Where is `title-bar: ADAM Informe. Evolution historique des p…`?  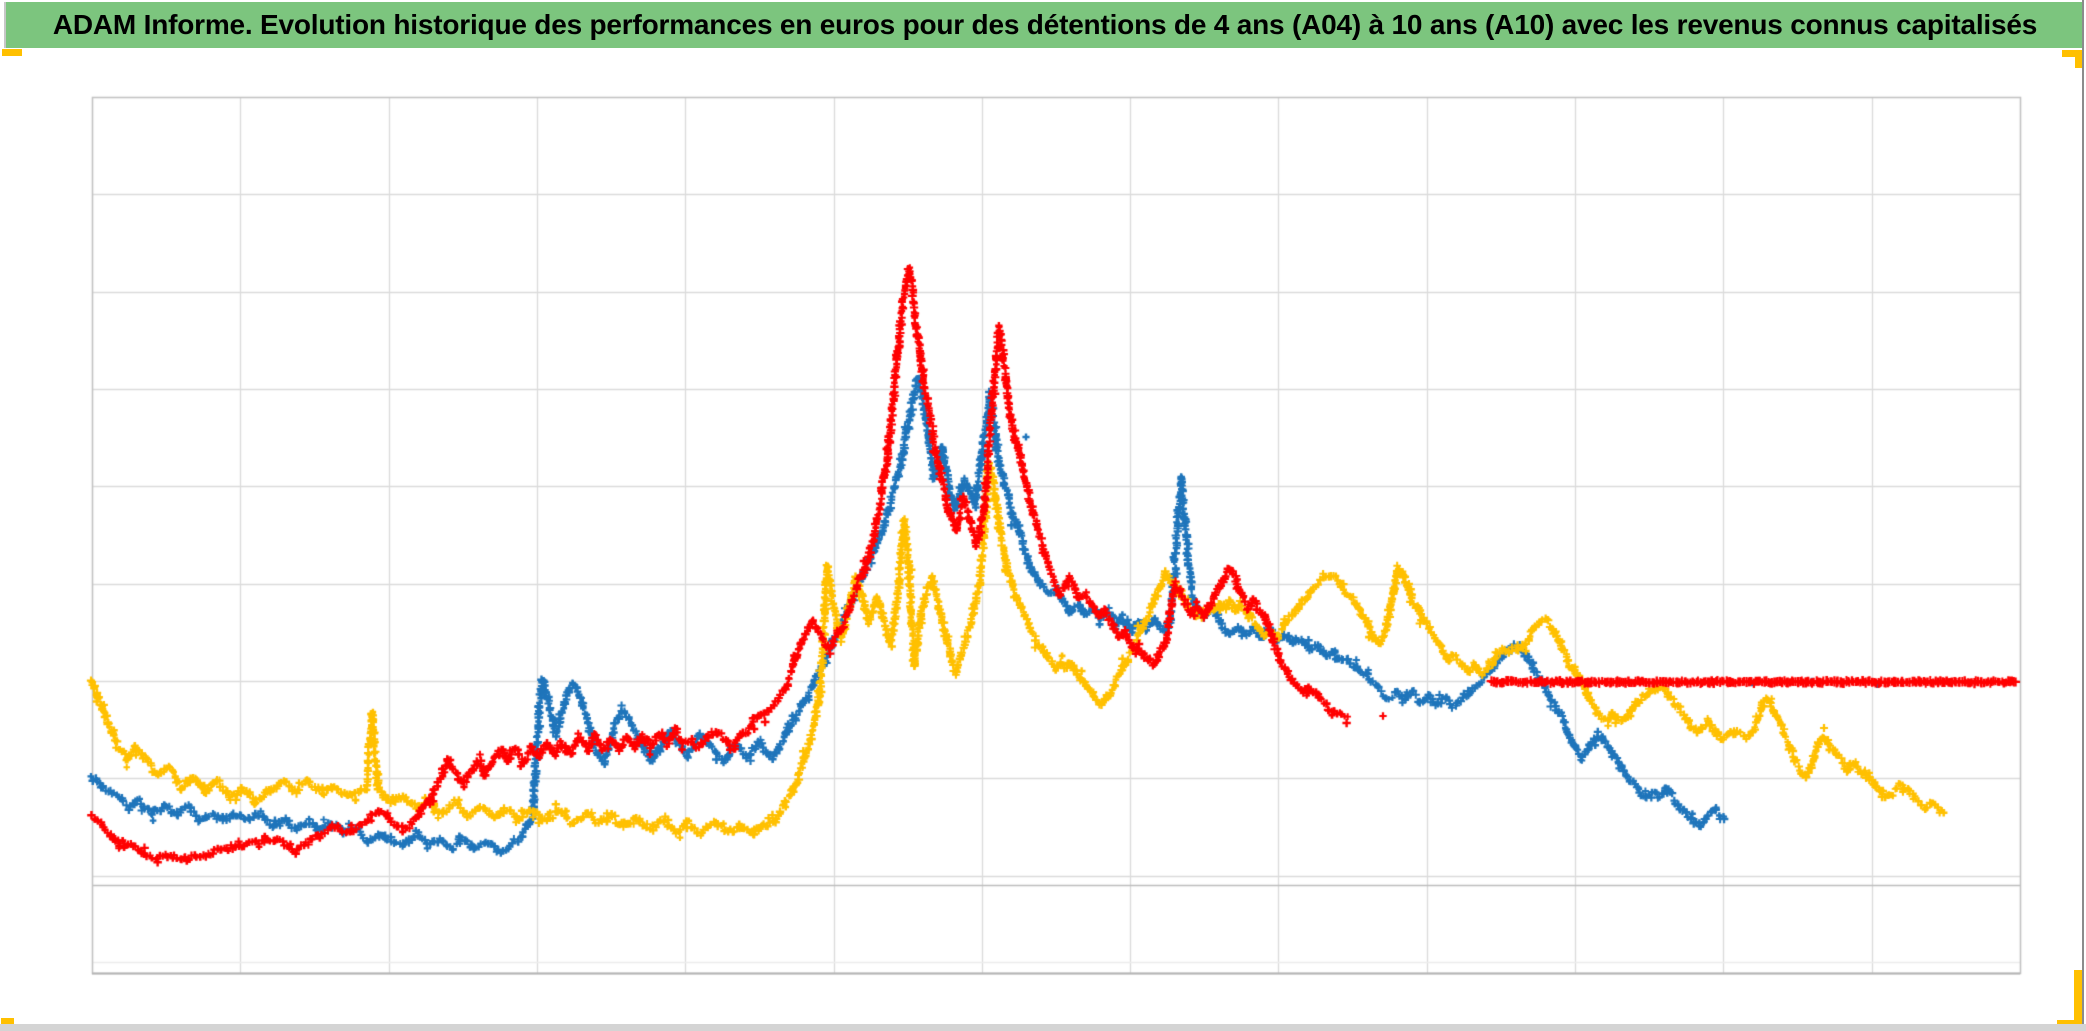
title-bar: ADAM Informe. Evolution historique des p… is located at coordinates (1044, 25).